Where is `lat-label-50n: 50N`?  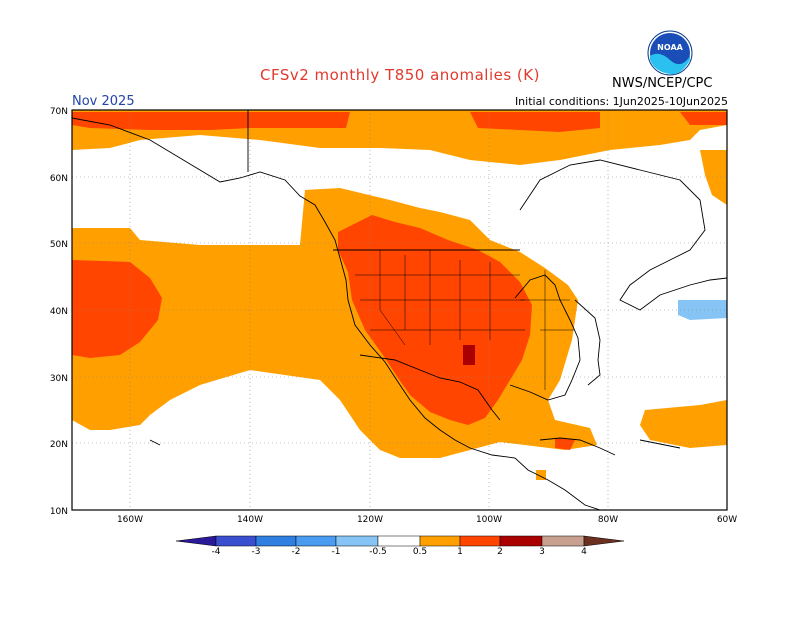 lat-label-50n: 50N is located at coordinates (59, 245).